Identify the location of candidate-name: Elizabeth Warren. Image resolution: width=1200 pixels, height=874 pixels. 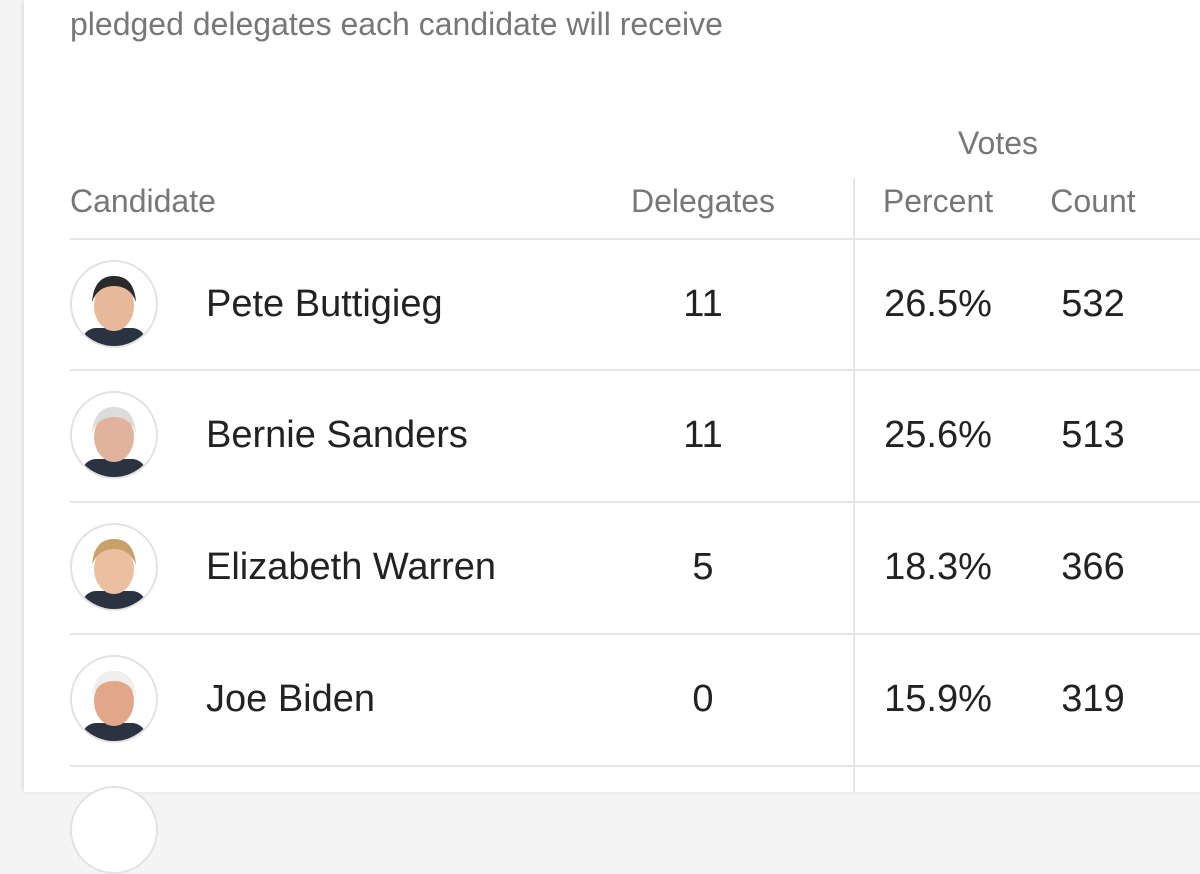
(351, 567).